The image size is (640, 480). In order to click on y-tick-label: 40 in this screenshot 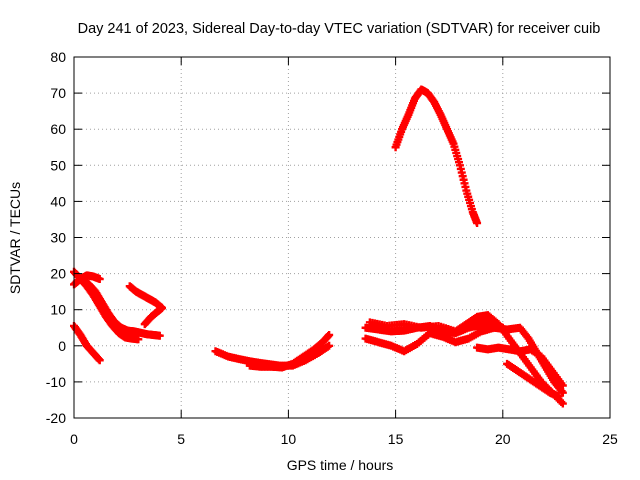, I will do `click(58, 201)`.